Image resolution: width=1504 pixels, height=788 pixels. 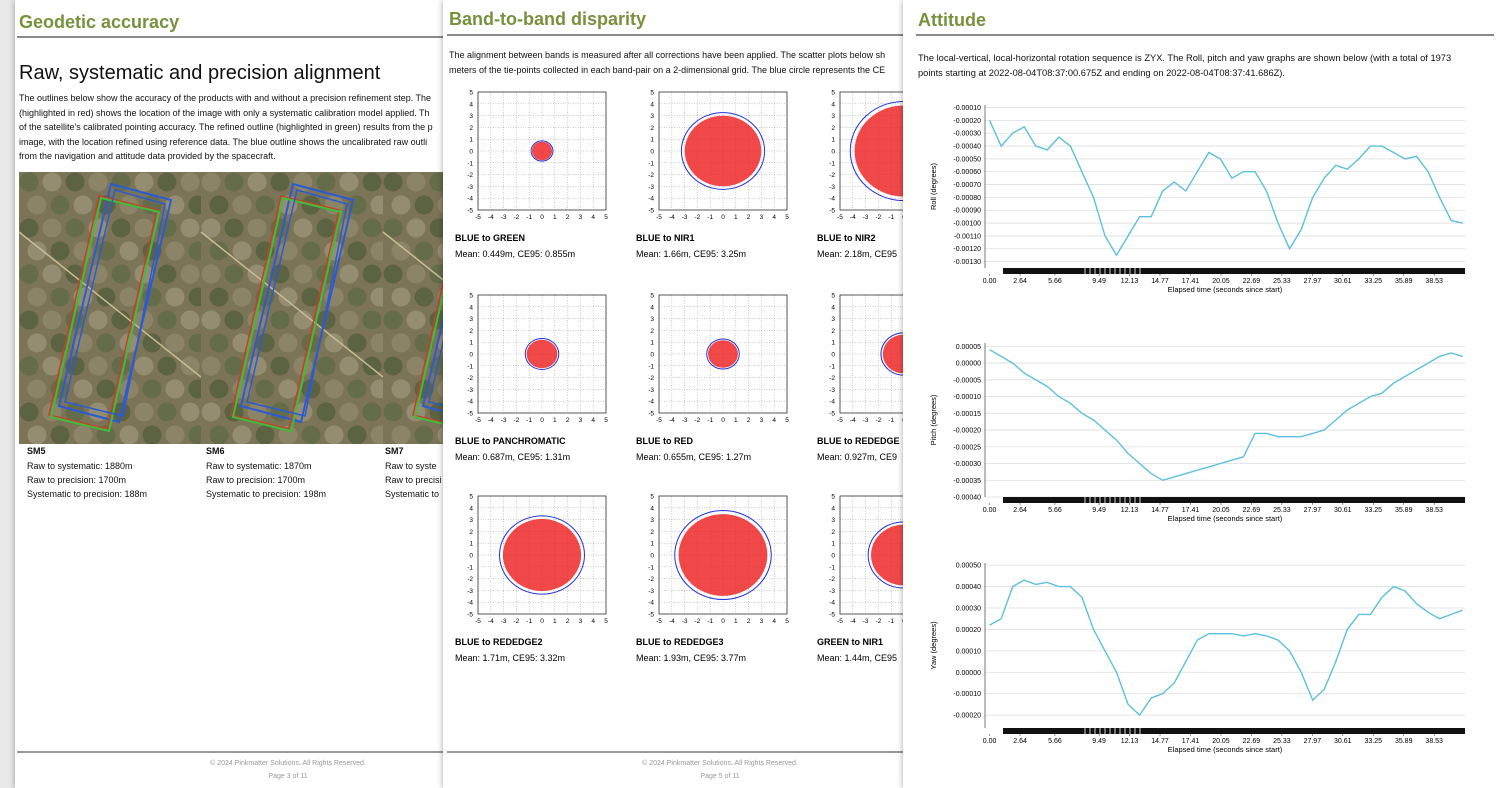 What do you see at coordinates (787, 420) in the screenshot?
I see `x-tick-label: 5` at bounding box center [787, 420].